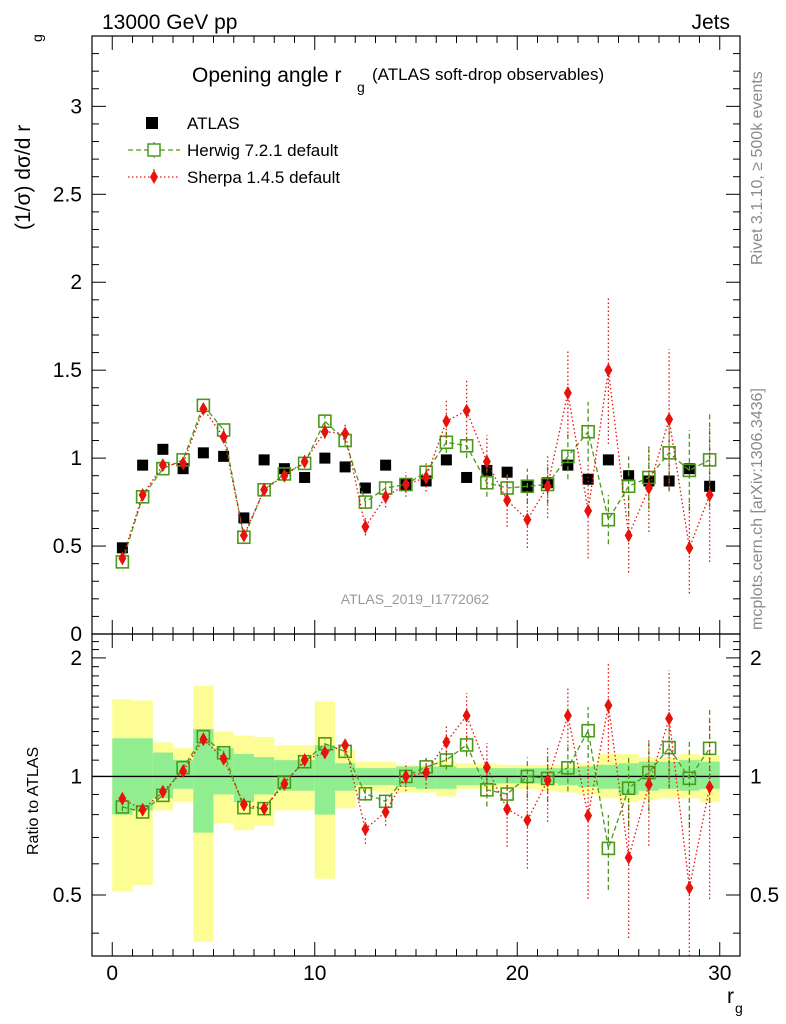 The image size is (786, 1024). What do you see at coordinates (76, 106) in the screenshot?
I see `y-tick-label: 3` at bounding box center [76, 106].